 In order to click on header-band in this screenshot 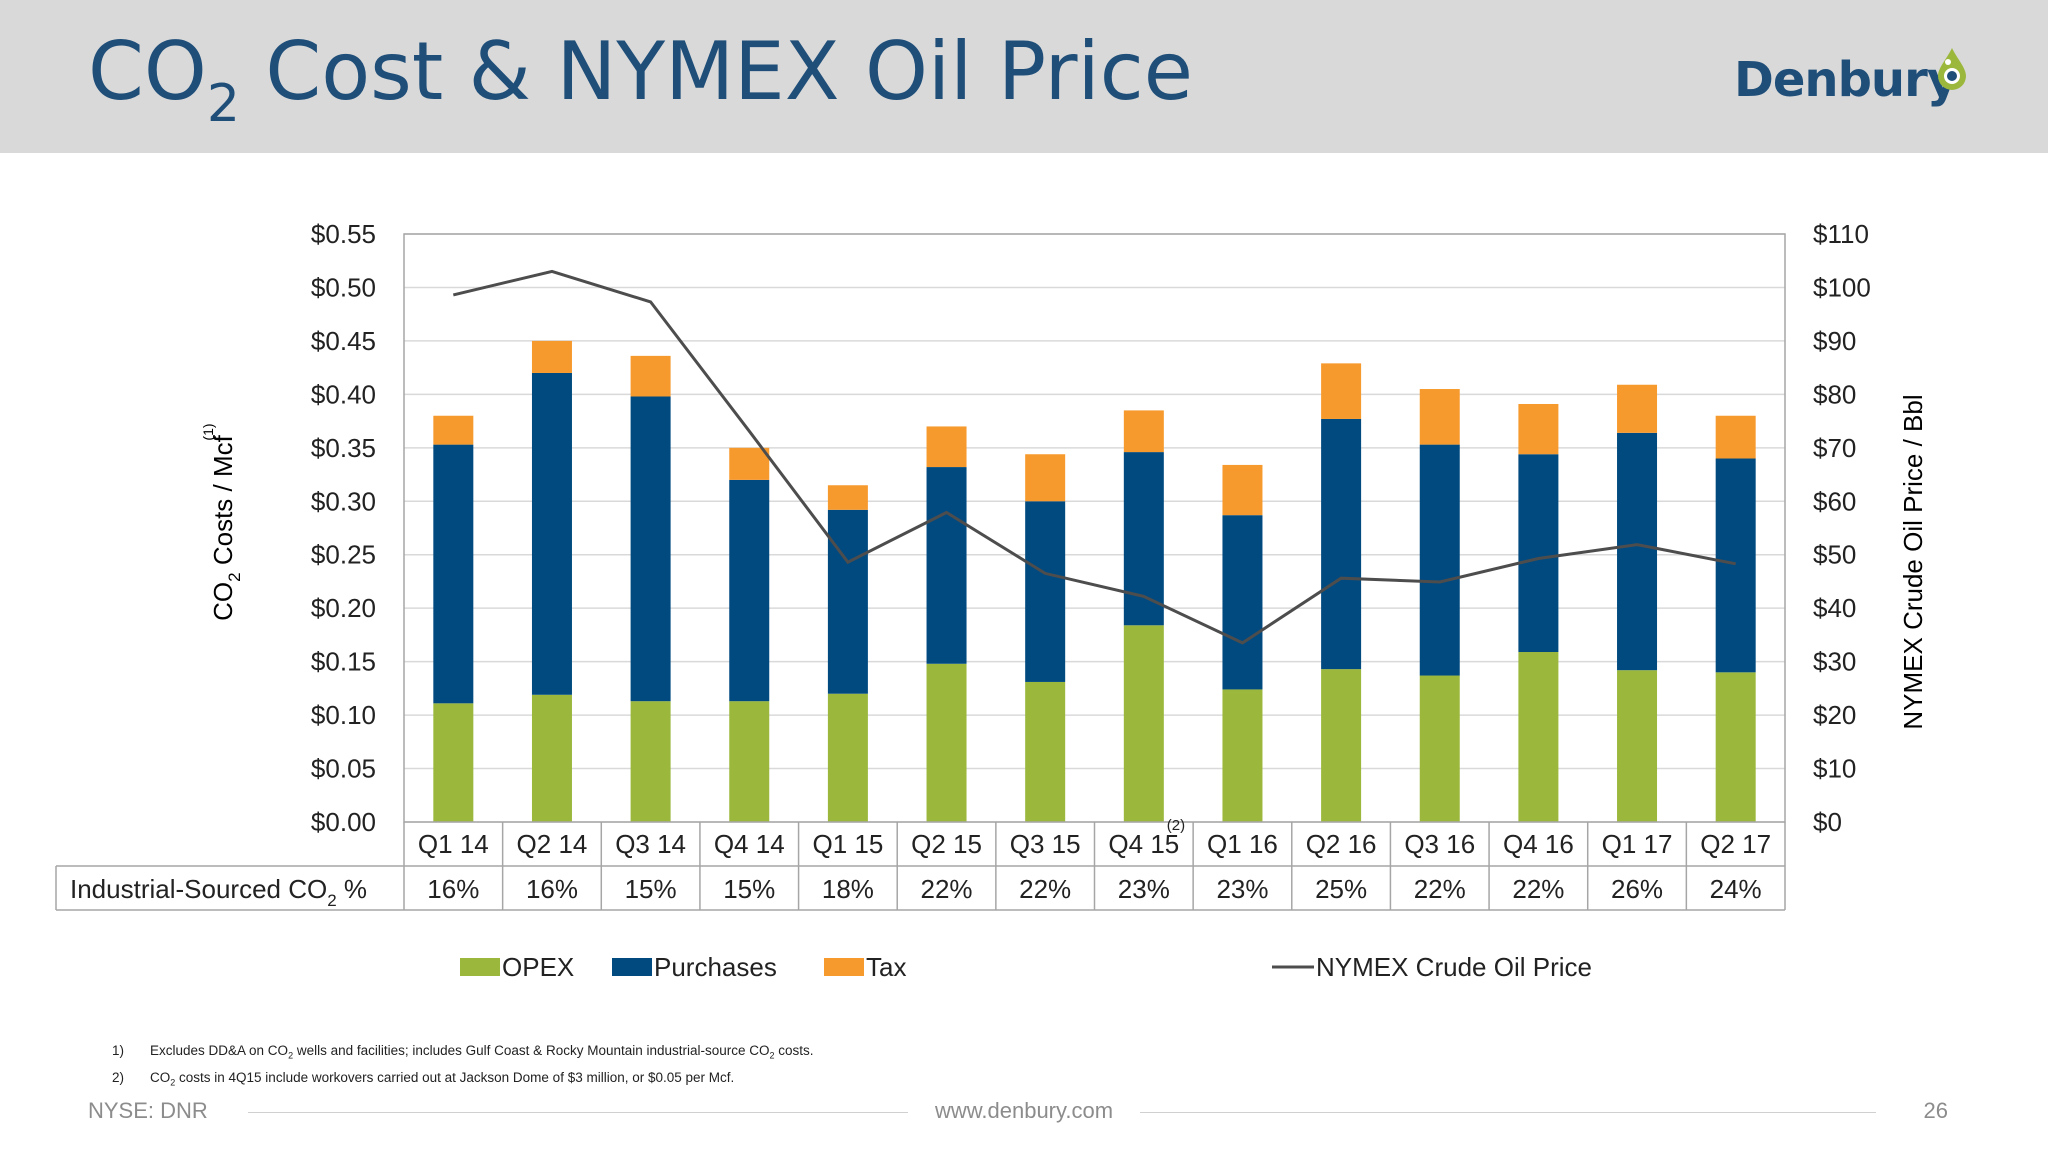, I will do `click(1024, 76)`.